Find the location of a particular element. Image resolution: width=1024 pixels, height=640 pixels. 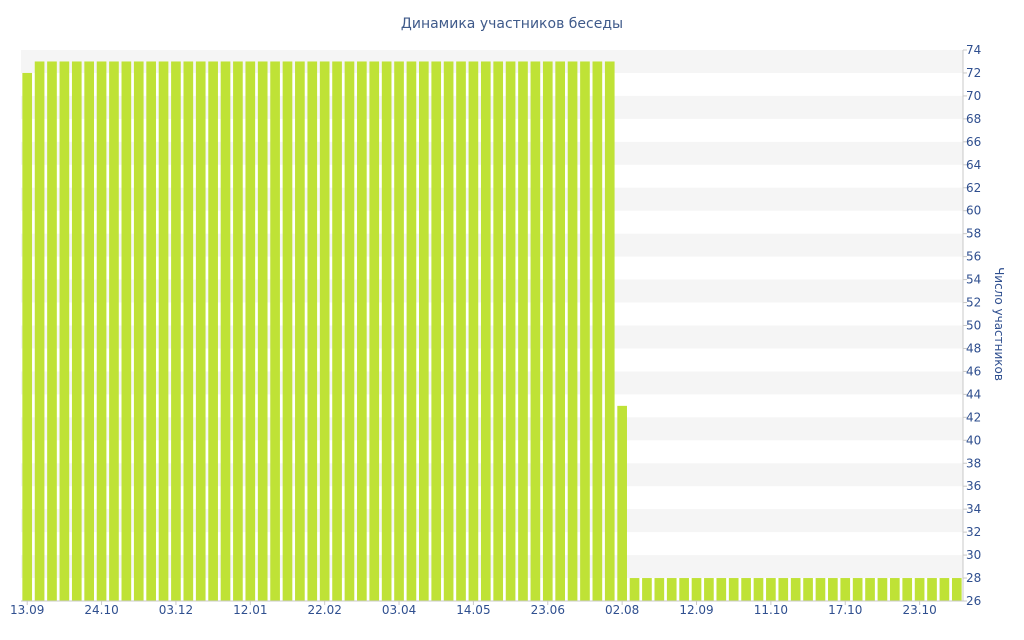

x-tick-label: 13.09 is located at coordinates (27, 610).